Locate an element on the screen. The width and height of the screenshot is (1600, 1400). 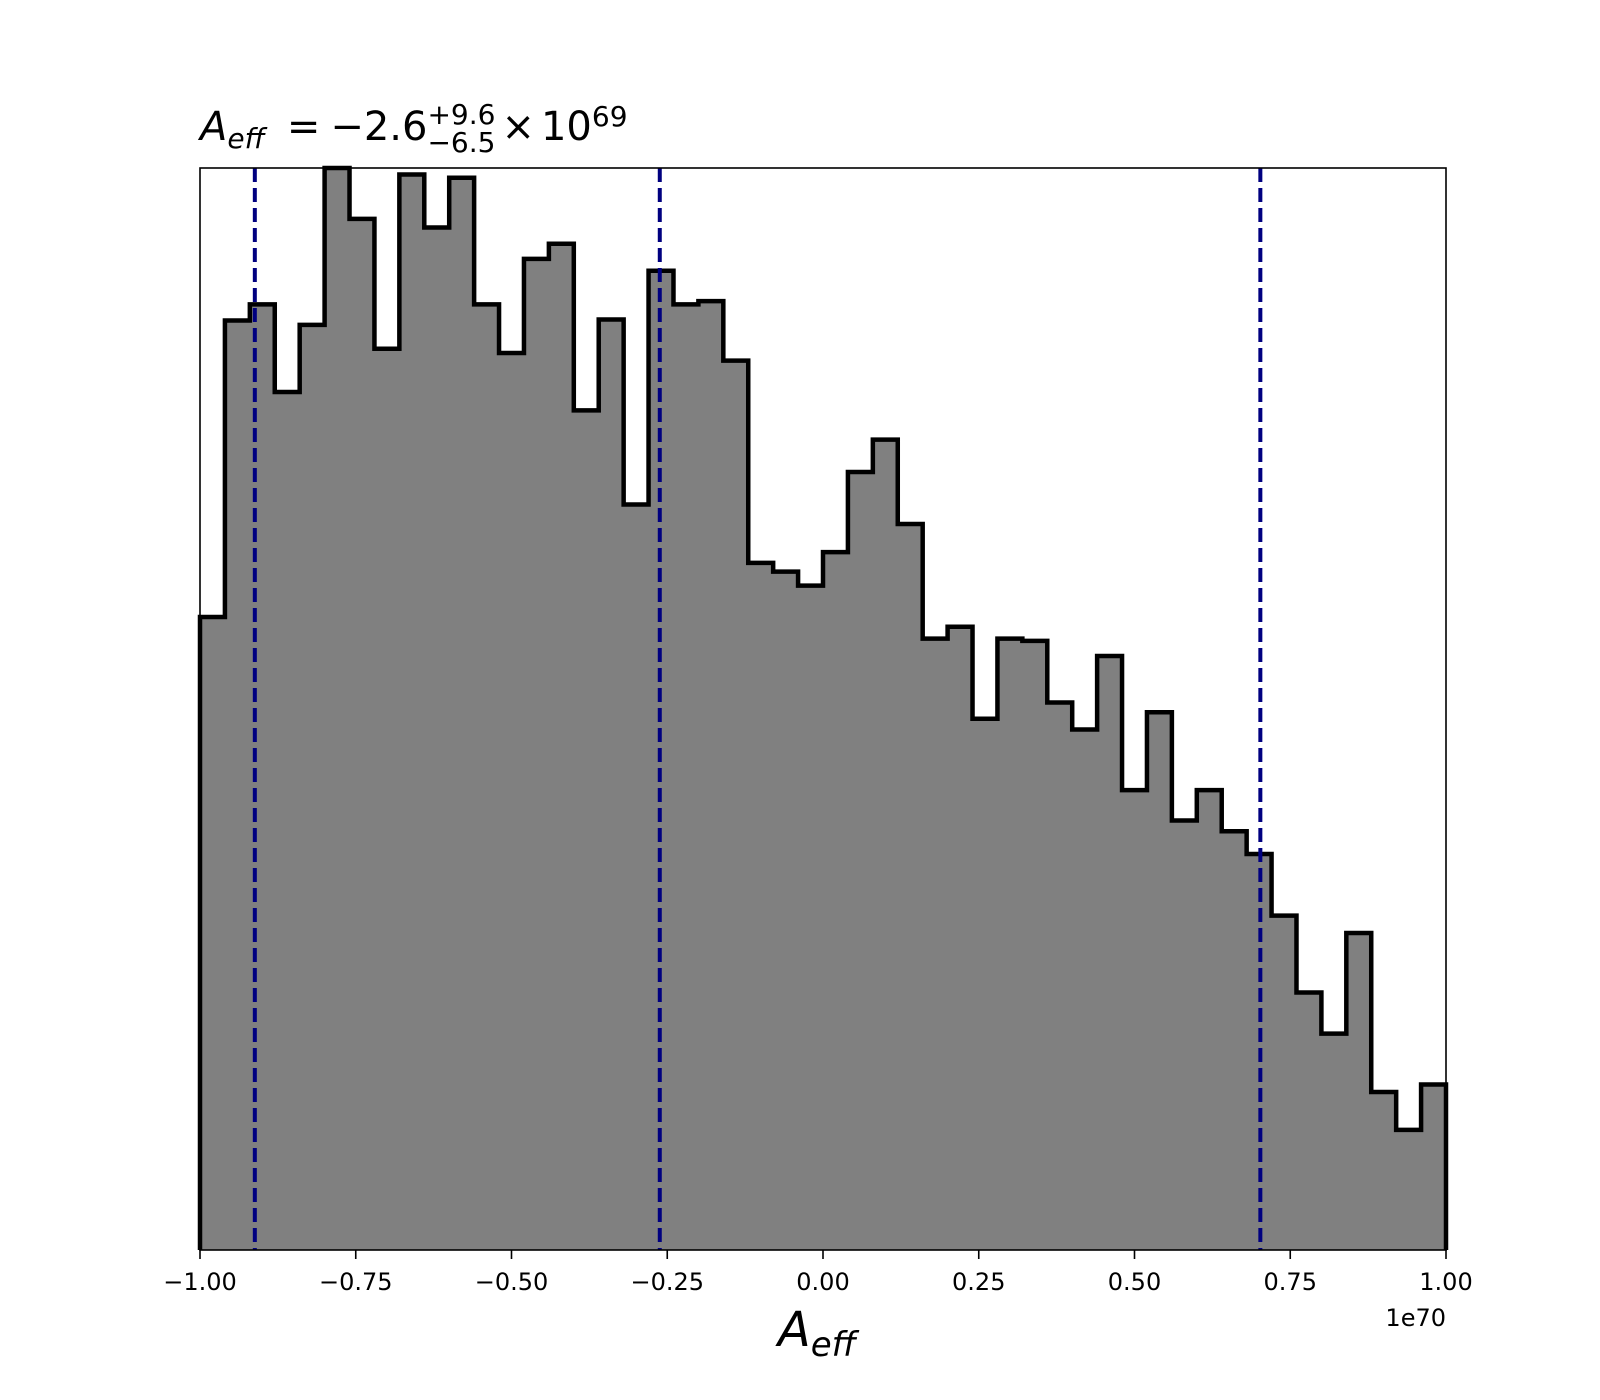
x-tick-label: −0.50 is located at coordinates (512, 1282).